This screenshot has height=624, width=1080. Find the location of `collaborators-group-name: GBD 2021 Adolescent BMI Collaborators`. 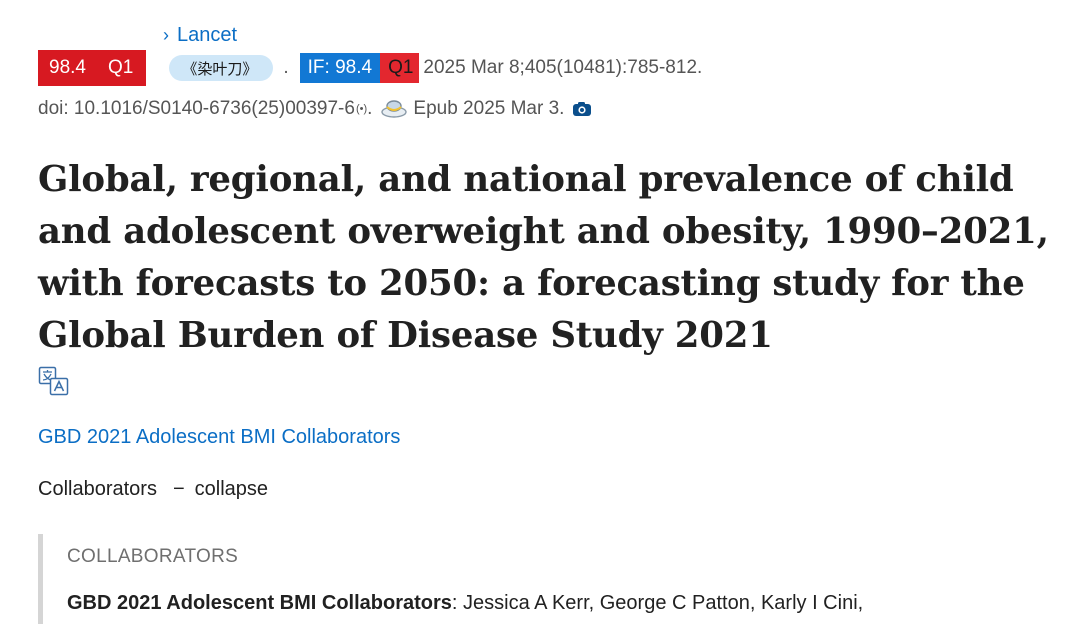

collaborators-group-name: GBD 2021 Adolescent BMI Collaborators is located at coordinates (259, 603).